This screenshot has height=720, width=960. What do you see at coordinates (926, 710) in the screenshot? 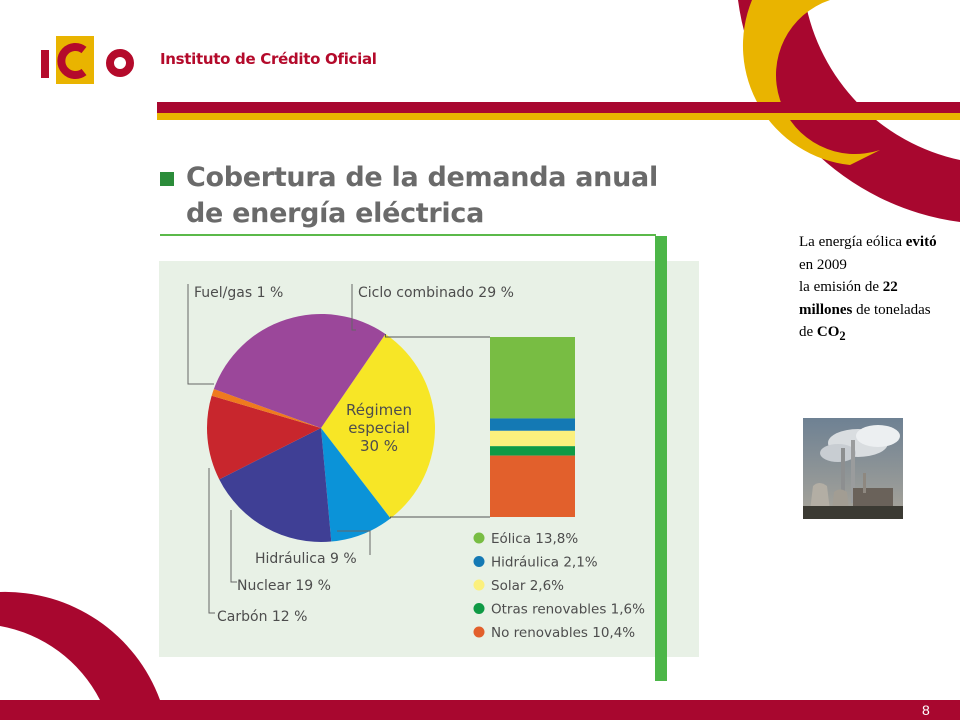
I see `page-number: 8` at bounding box center [926, 710].